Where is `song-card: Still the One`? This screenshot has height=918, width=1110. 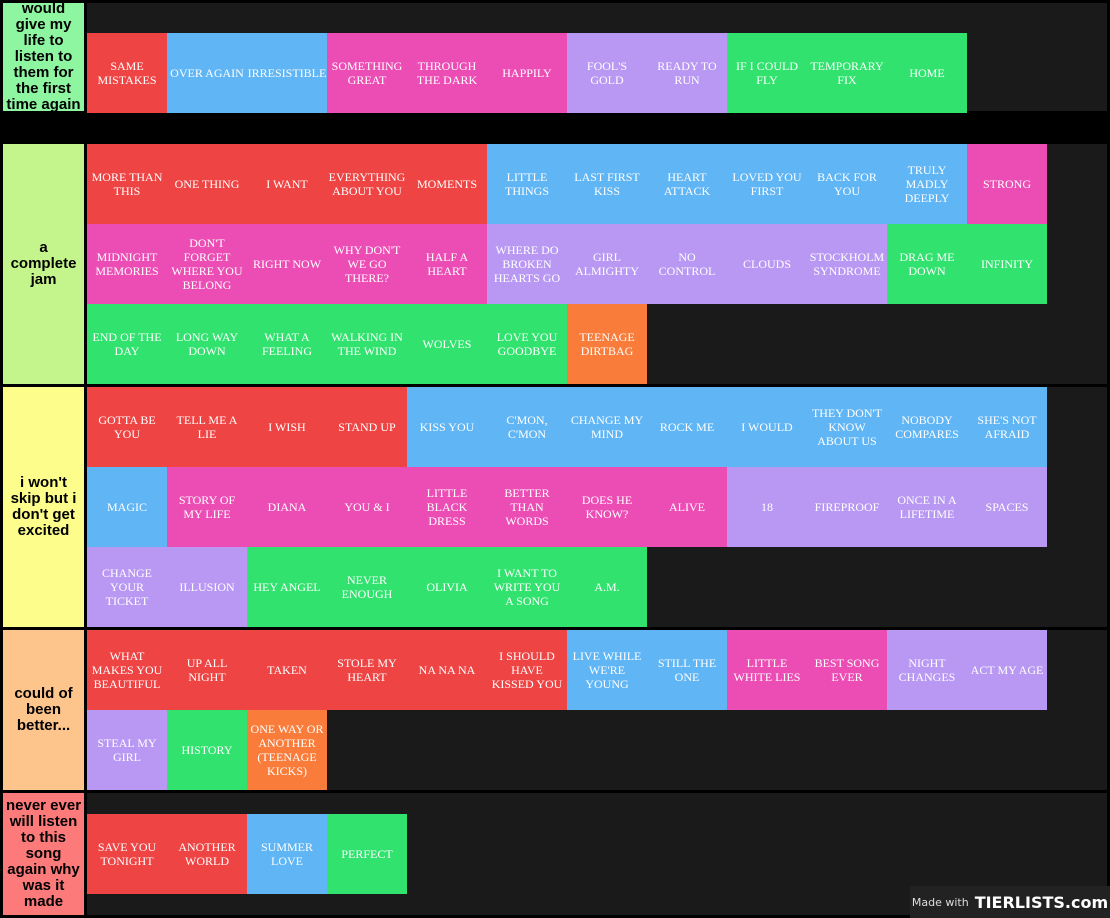
song-card: Still the One is located at coordinates (687, 670).